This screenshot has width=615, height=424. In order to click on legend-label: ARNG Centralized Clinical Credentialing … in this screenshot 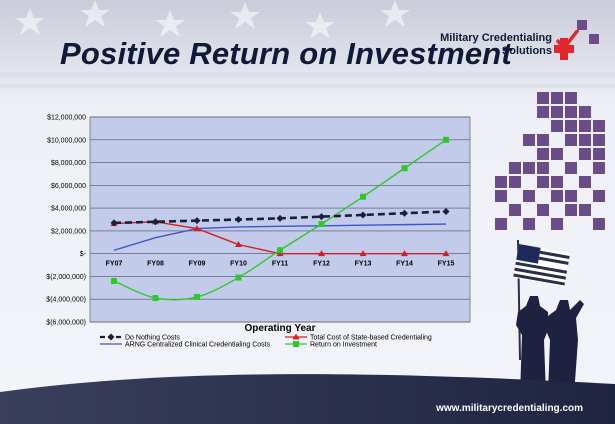, I will do `click(198, 345)`.